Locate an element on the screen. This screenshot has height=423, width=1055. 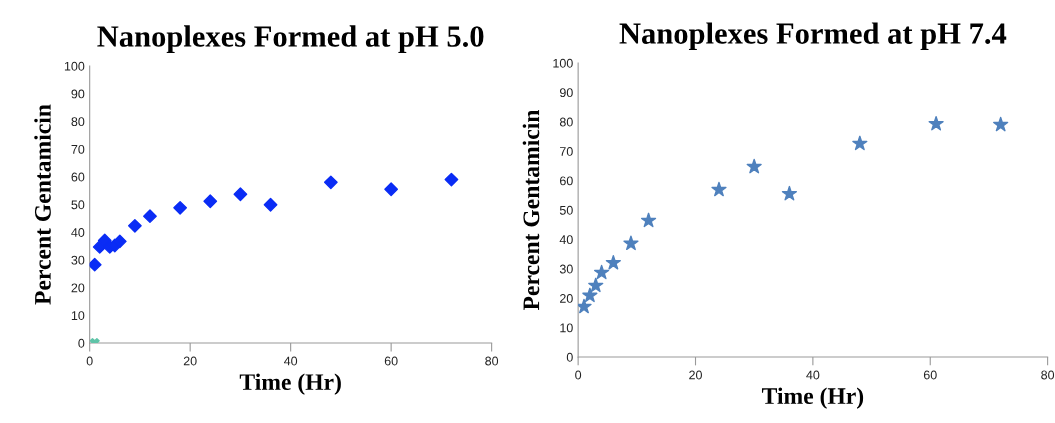
chart-title: Nanoplexes Formed at pH 7.4 is located at coordinates (813, 36).